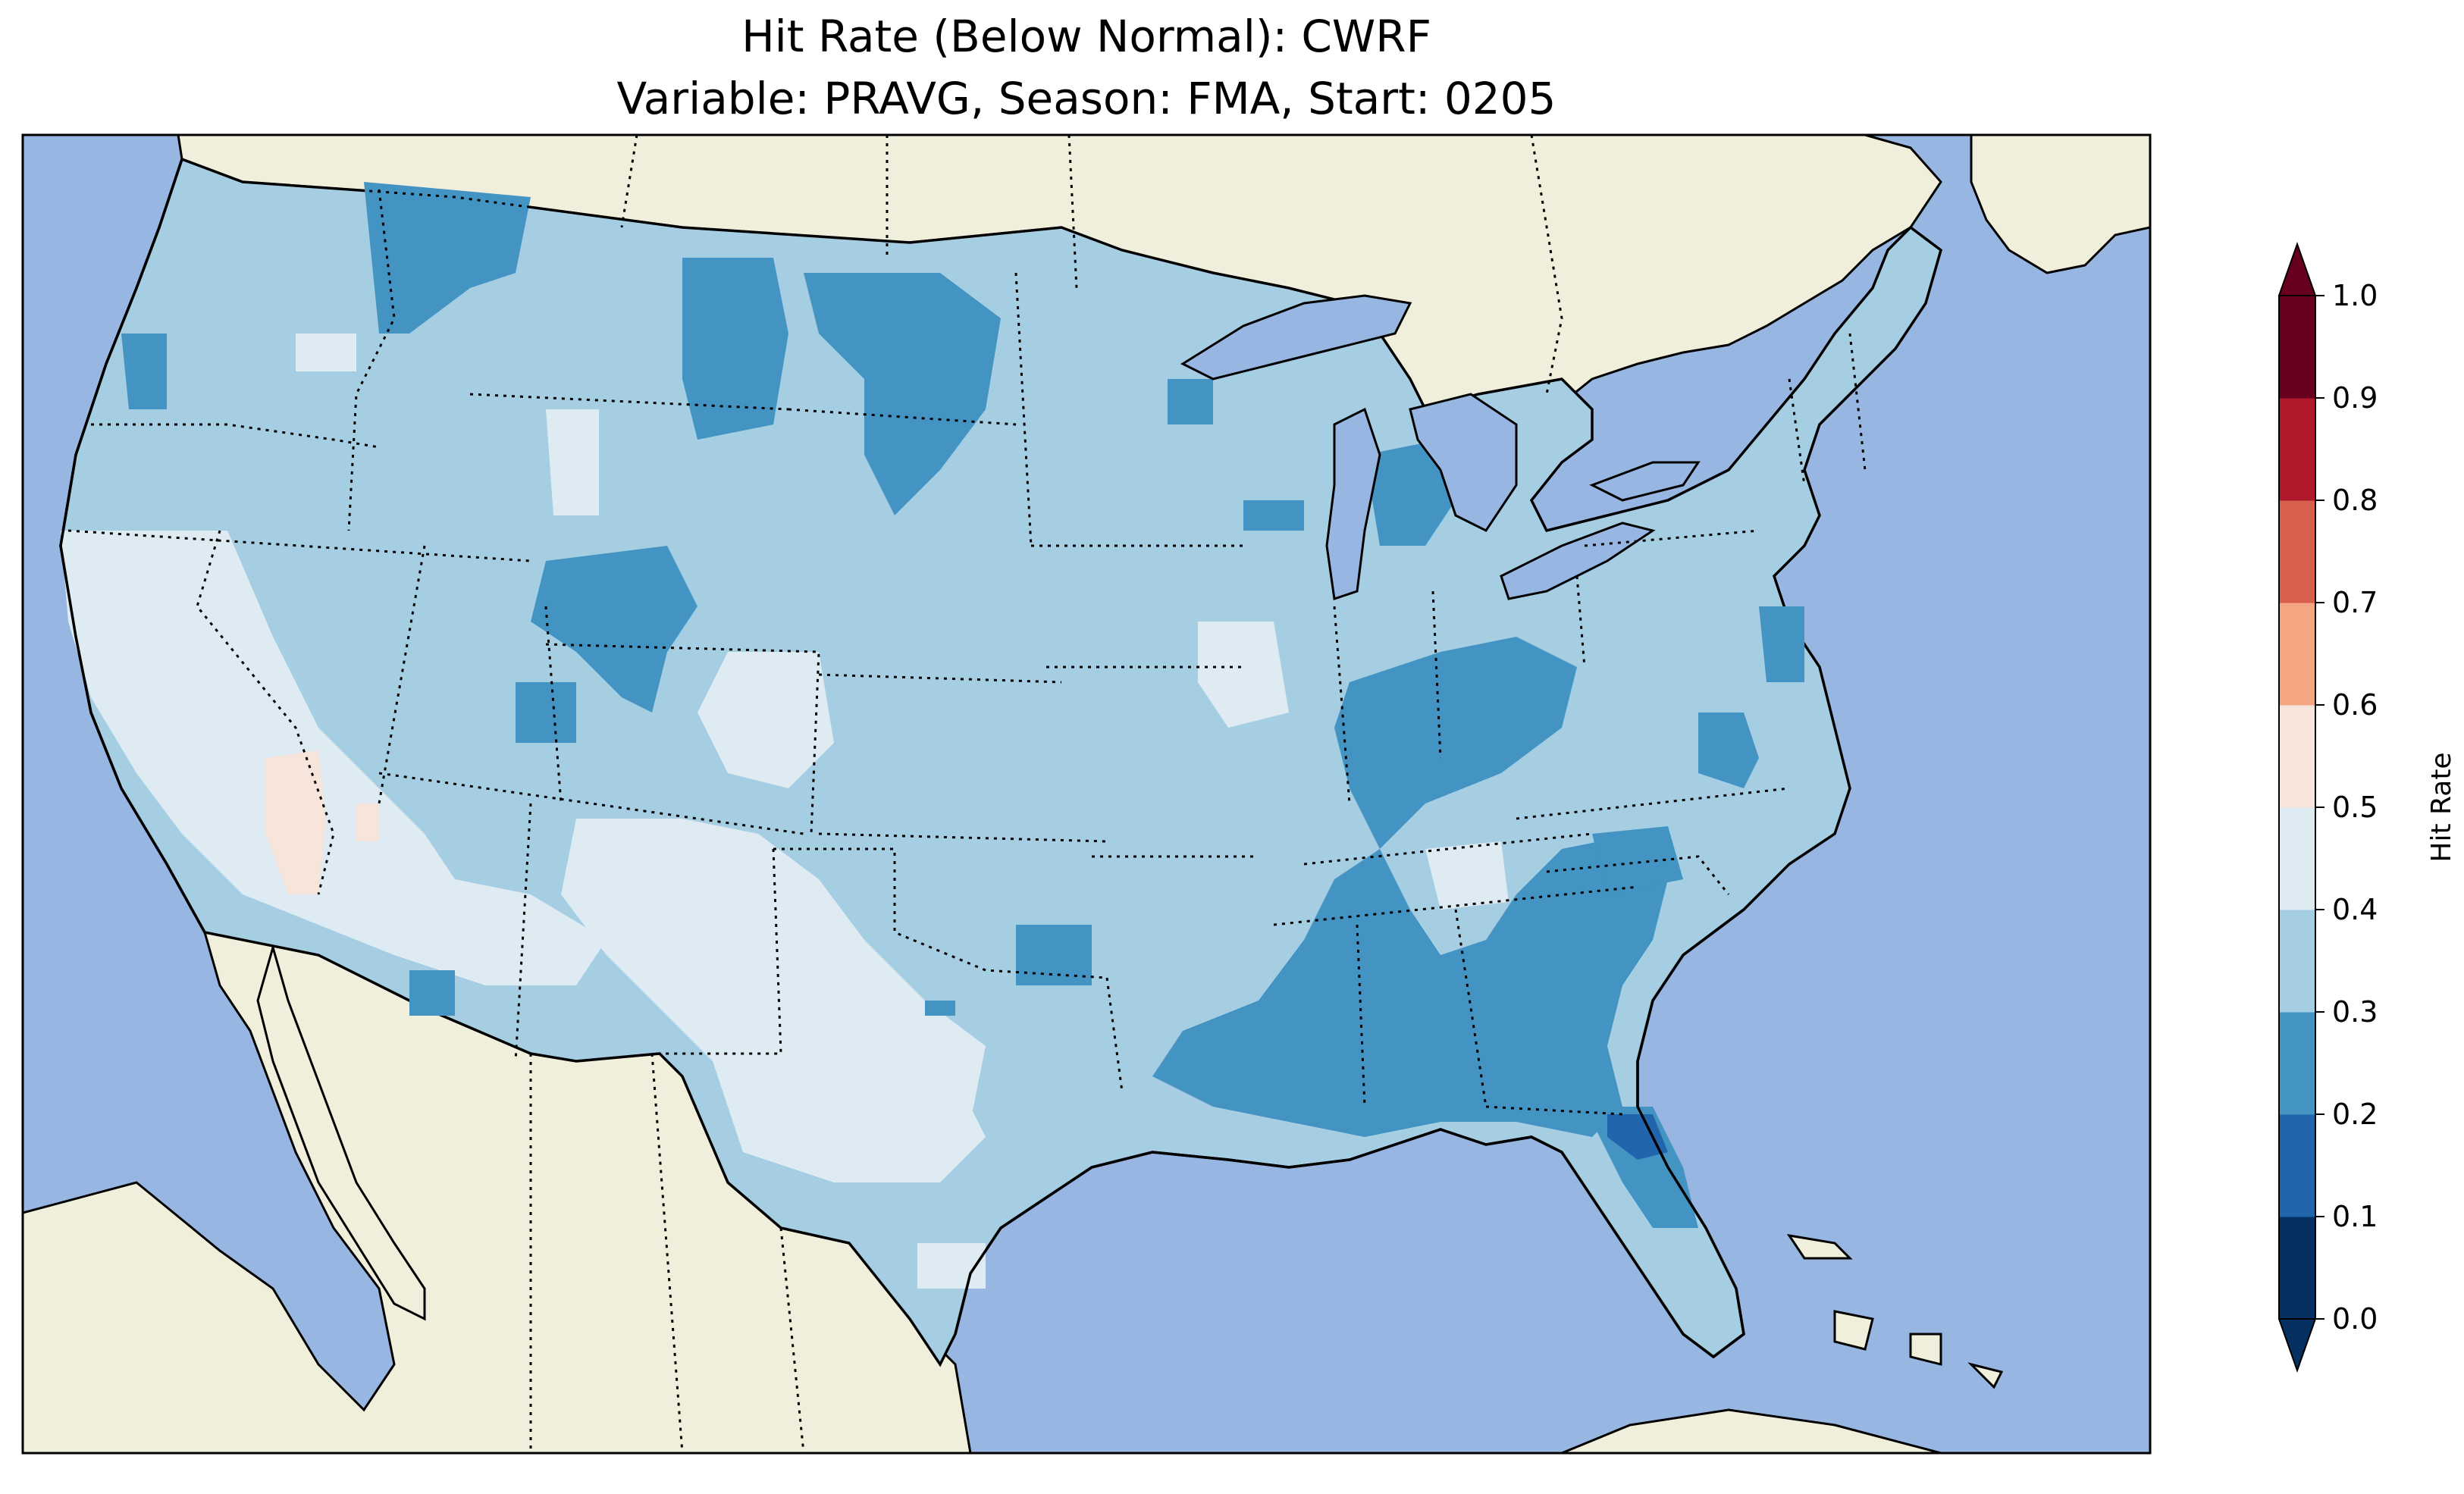 The width and height of the screenshot is (2464, 1494). I want to click on field-washington-0.2-0.3, so click(144, 371).